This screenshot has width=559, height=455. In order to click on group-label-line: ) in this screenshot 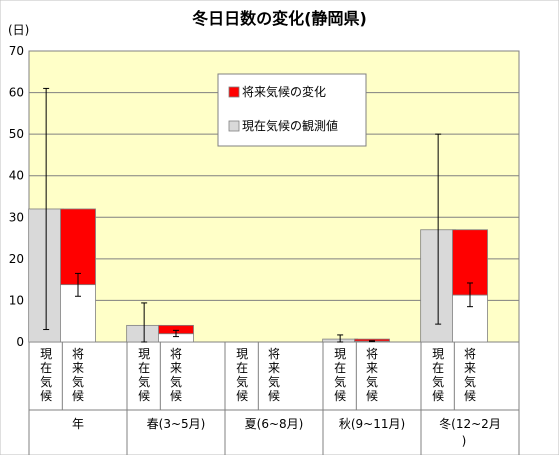, I will do `click(464, 441)`.